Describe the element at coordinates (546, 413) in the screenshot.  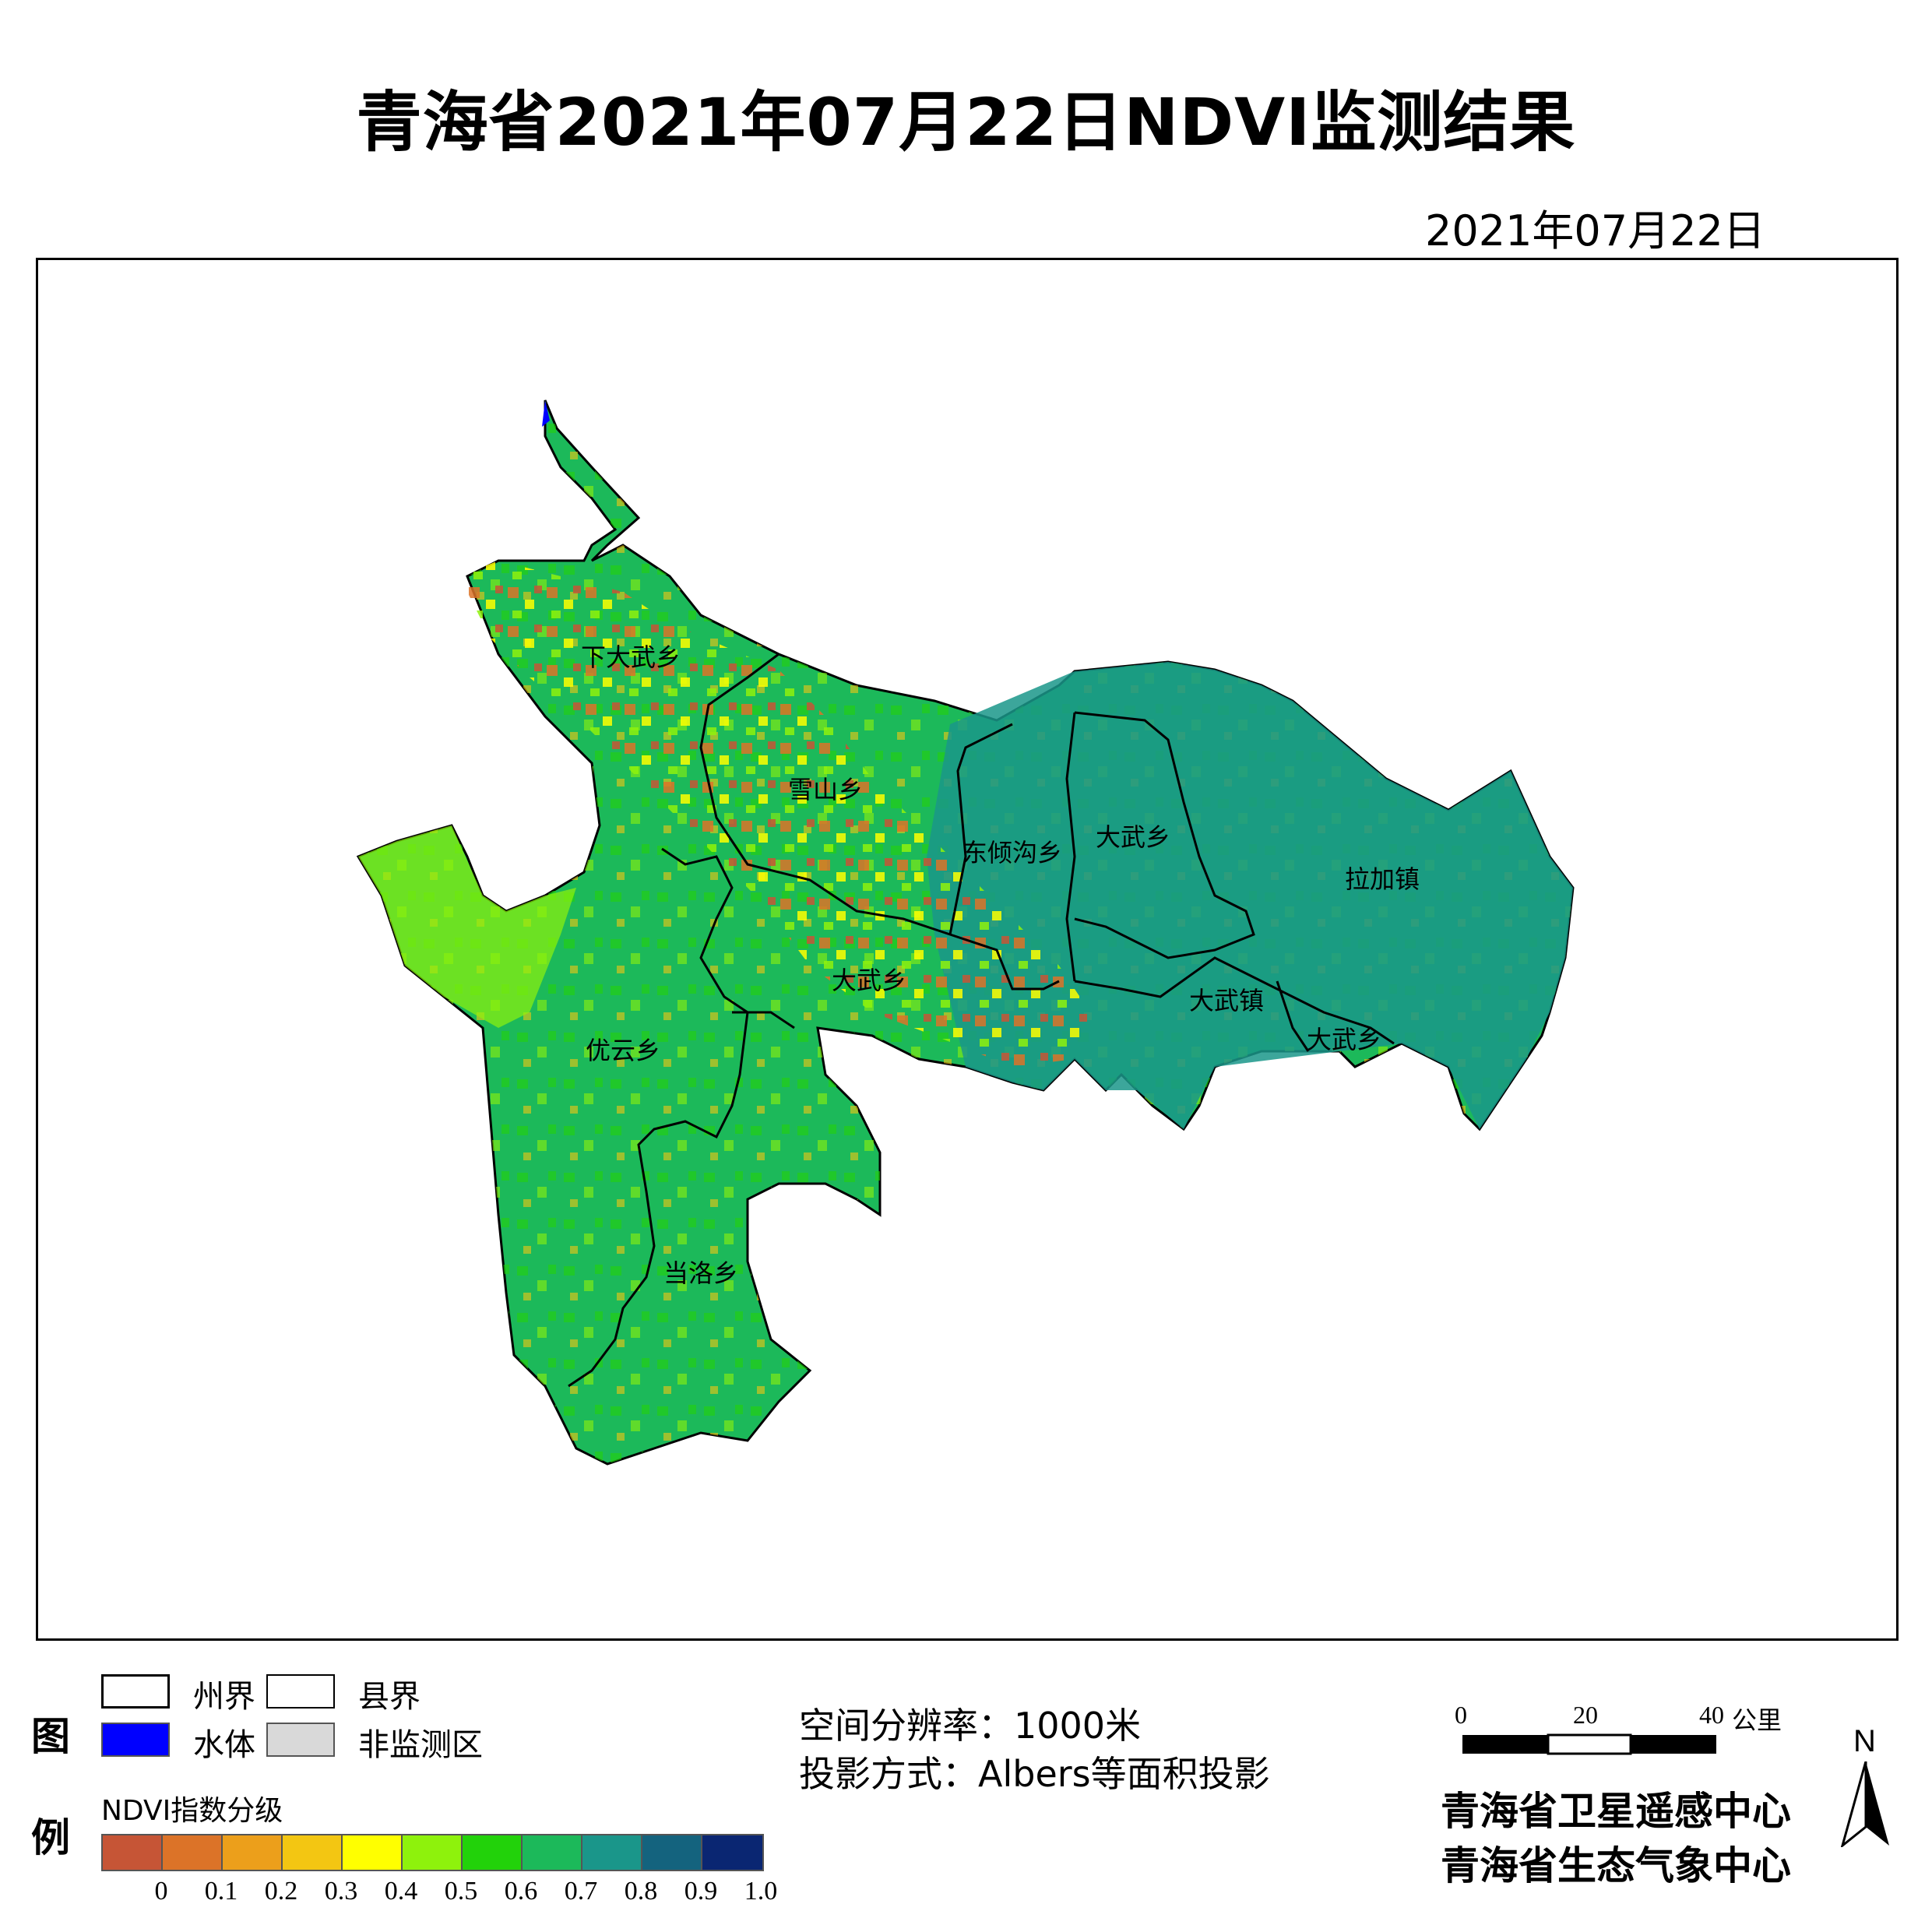
I see `water-body` at that location.